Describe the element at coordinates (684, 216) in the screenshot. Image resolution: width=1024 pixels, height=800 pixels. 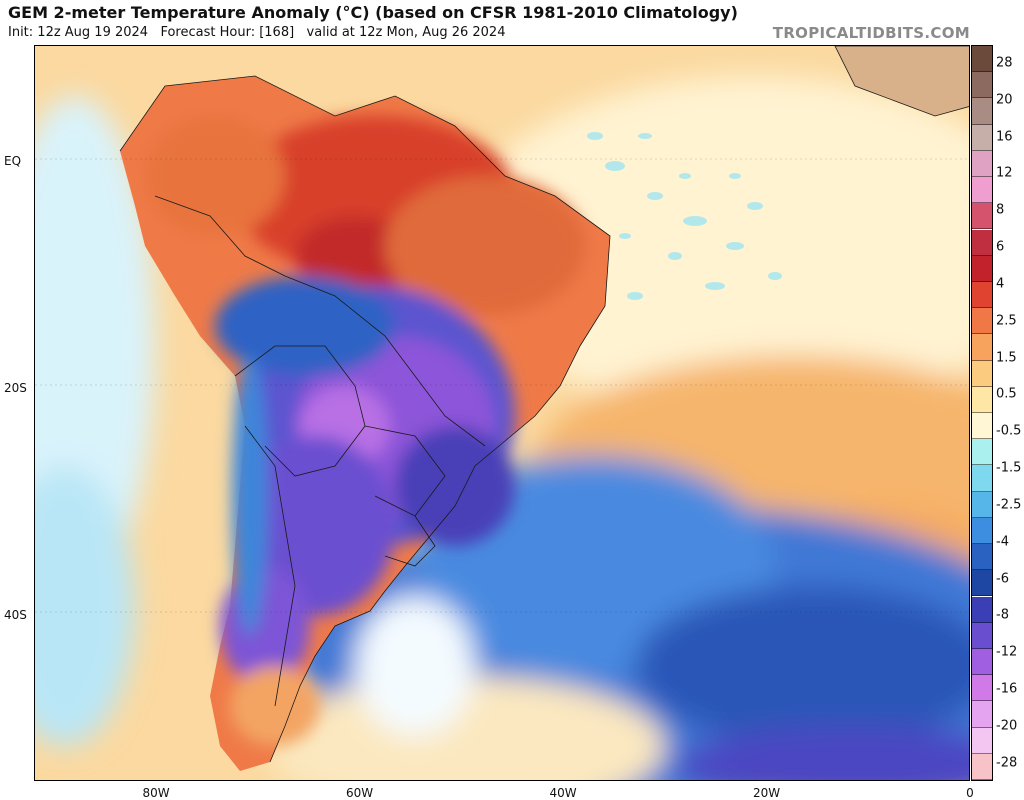
I see `tropical-speckles` at that location.